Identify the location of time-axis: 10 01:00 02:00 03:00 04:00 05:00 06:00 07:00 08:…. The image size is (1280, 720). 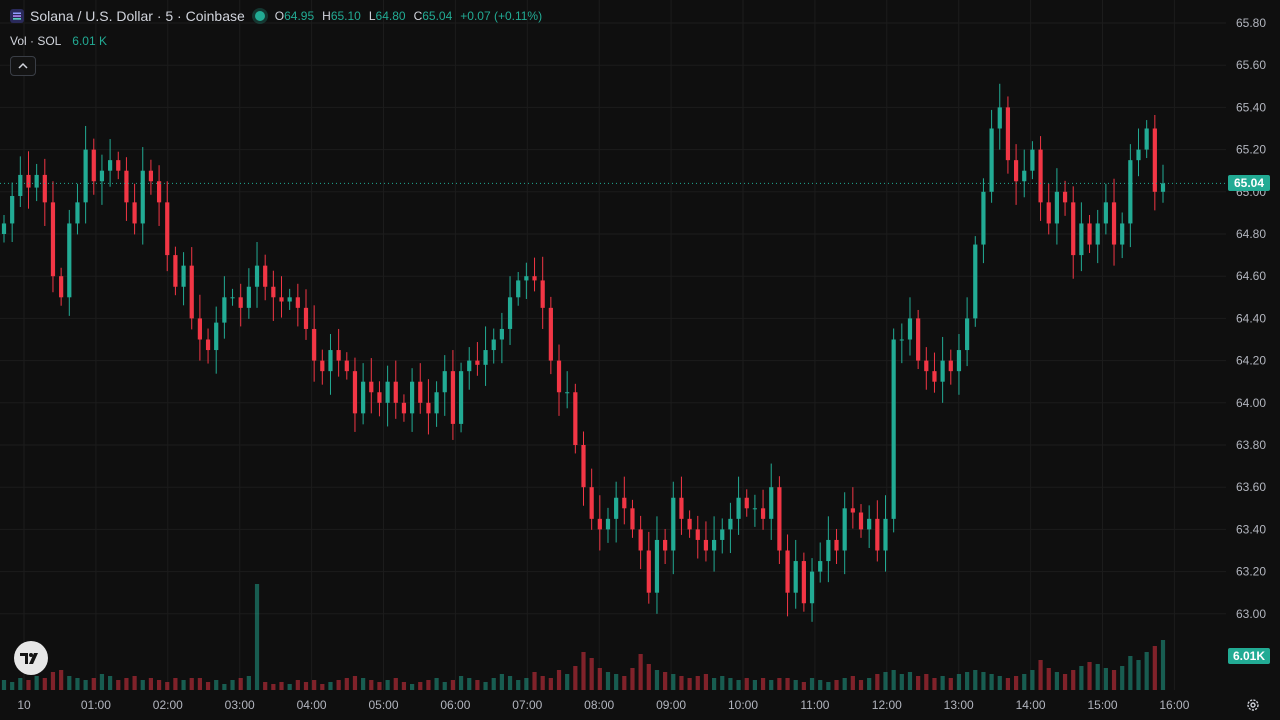
(603, 705).